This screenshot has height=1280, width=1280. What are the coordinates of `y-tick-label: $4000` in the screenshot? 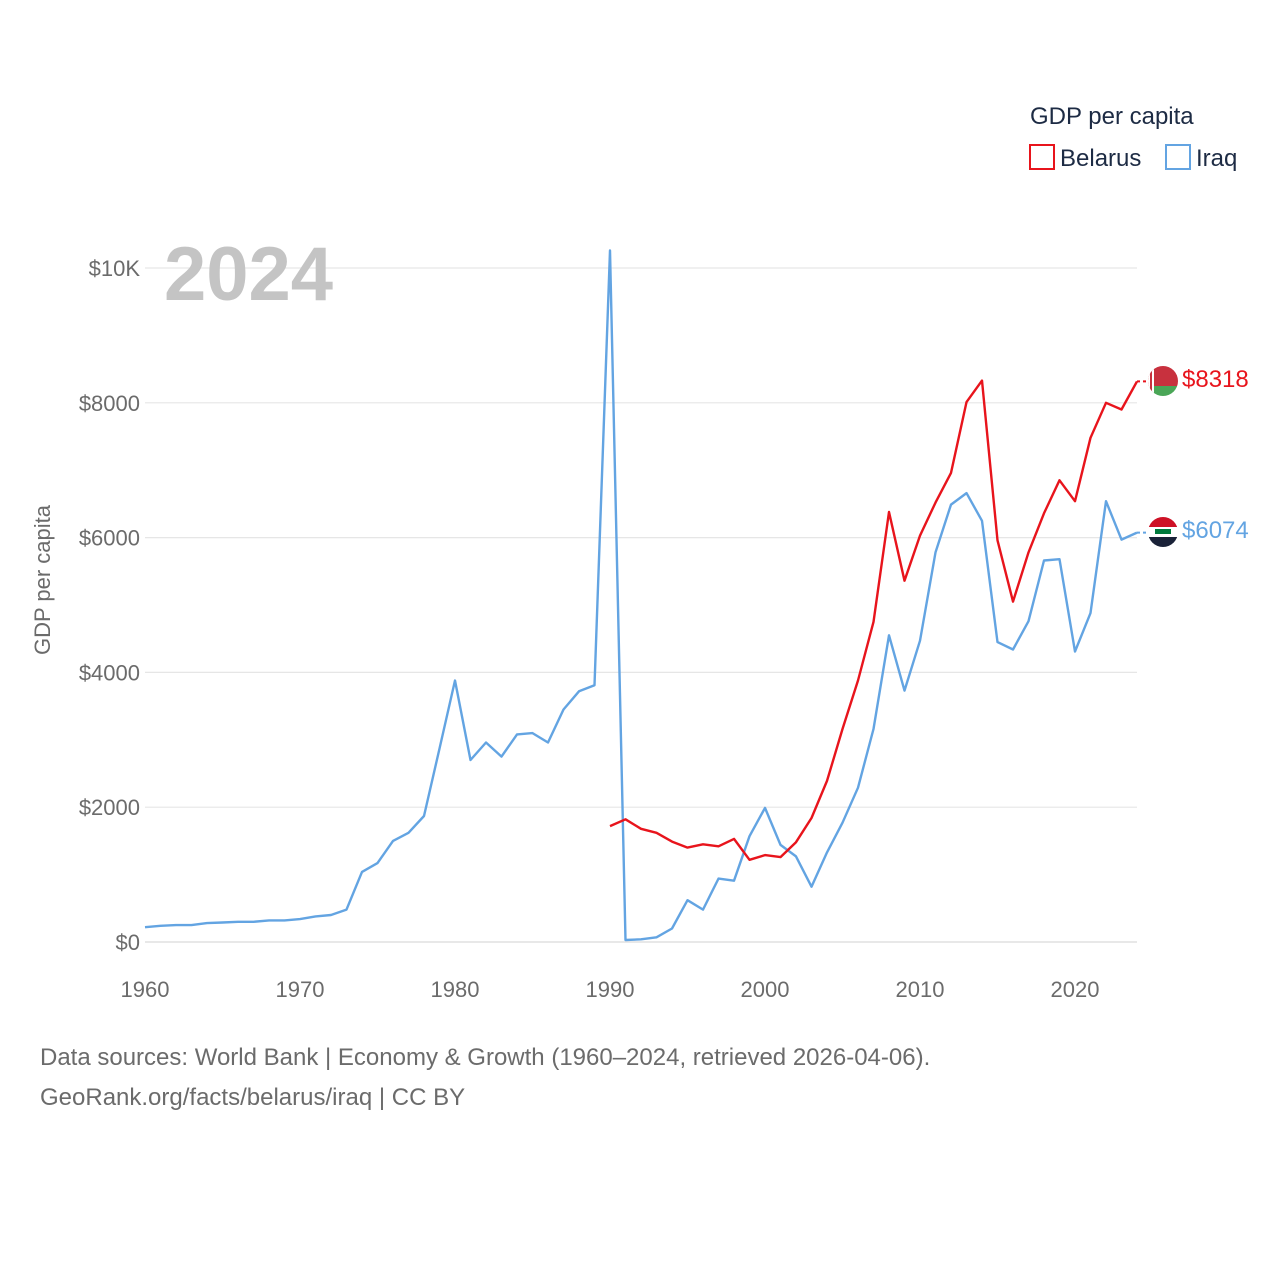 It's located at (109, 672).